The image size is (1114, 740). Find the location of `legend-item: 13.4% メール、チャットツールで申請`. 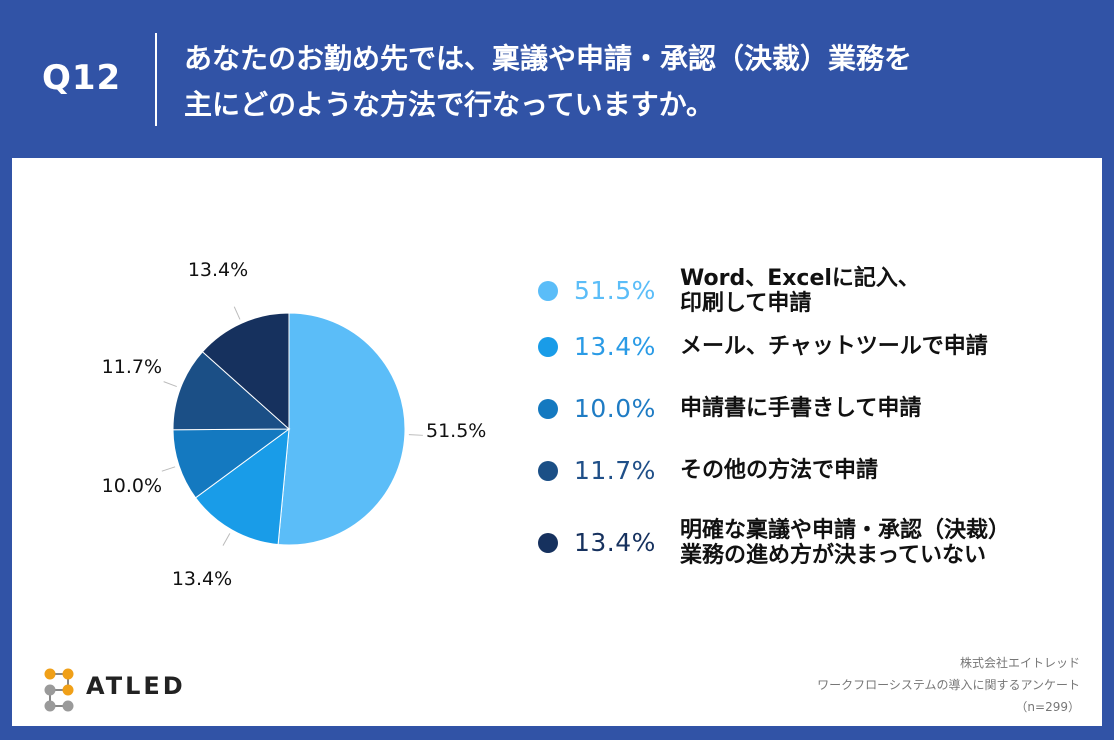

legend-item: 13.4% メール、チャットツールで申請 is located at coordinates (809, 363).